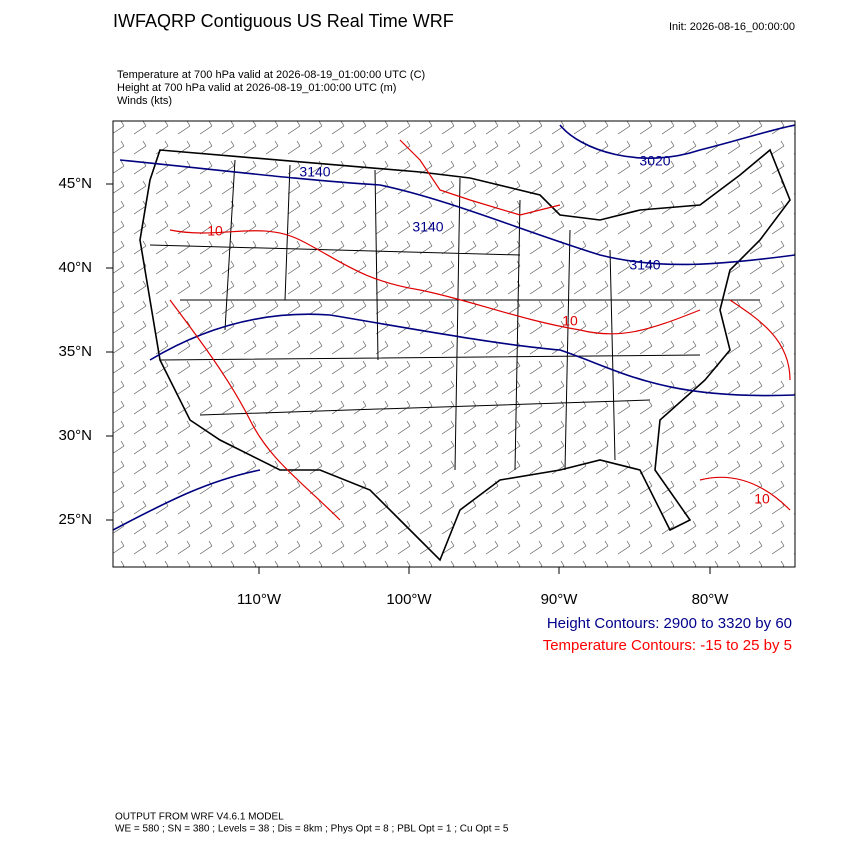 This screenshot has width=850, height=850. I want to click on lat-label: 40°N, so click(75, 267).